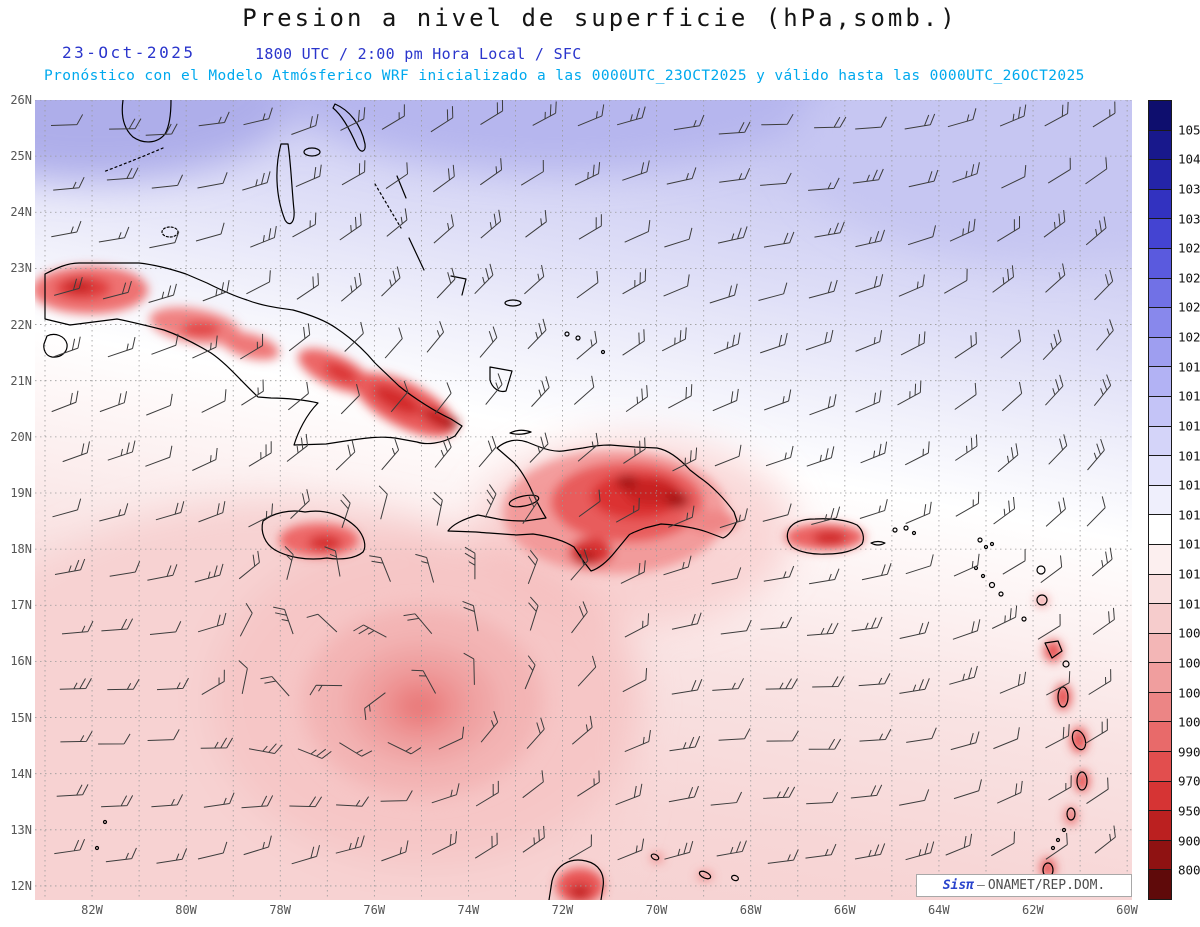 The height and width of the screenshot is (927, 1200). I want to click on colorbar-label: 1010, so click(1189, 604).